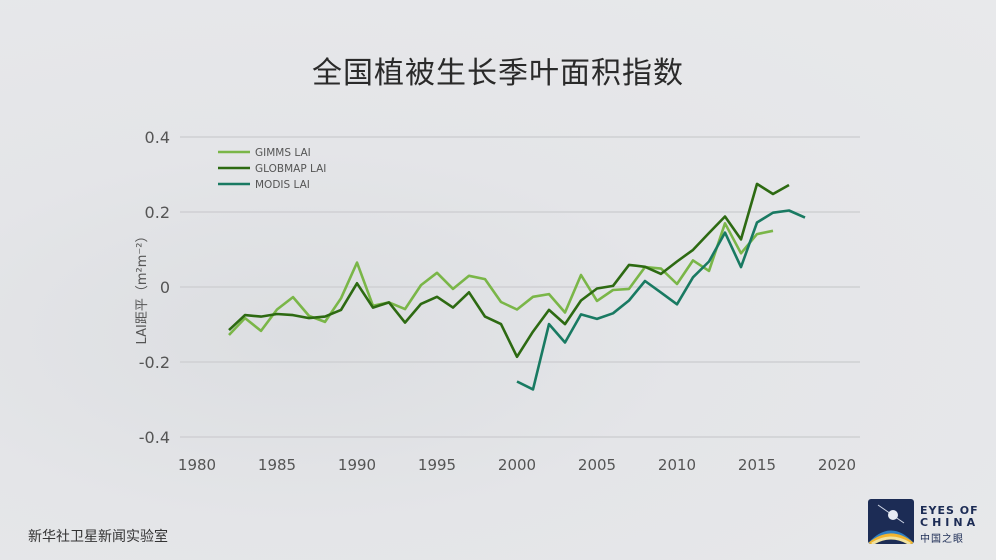  What do you see at coordinates (757, 465) in the screenshot?
I see `x-tick-label: 2015` at bounding box center [757, 465].